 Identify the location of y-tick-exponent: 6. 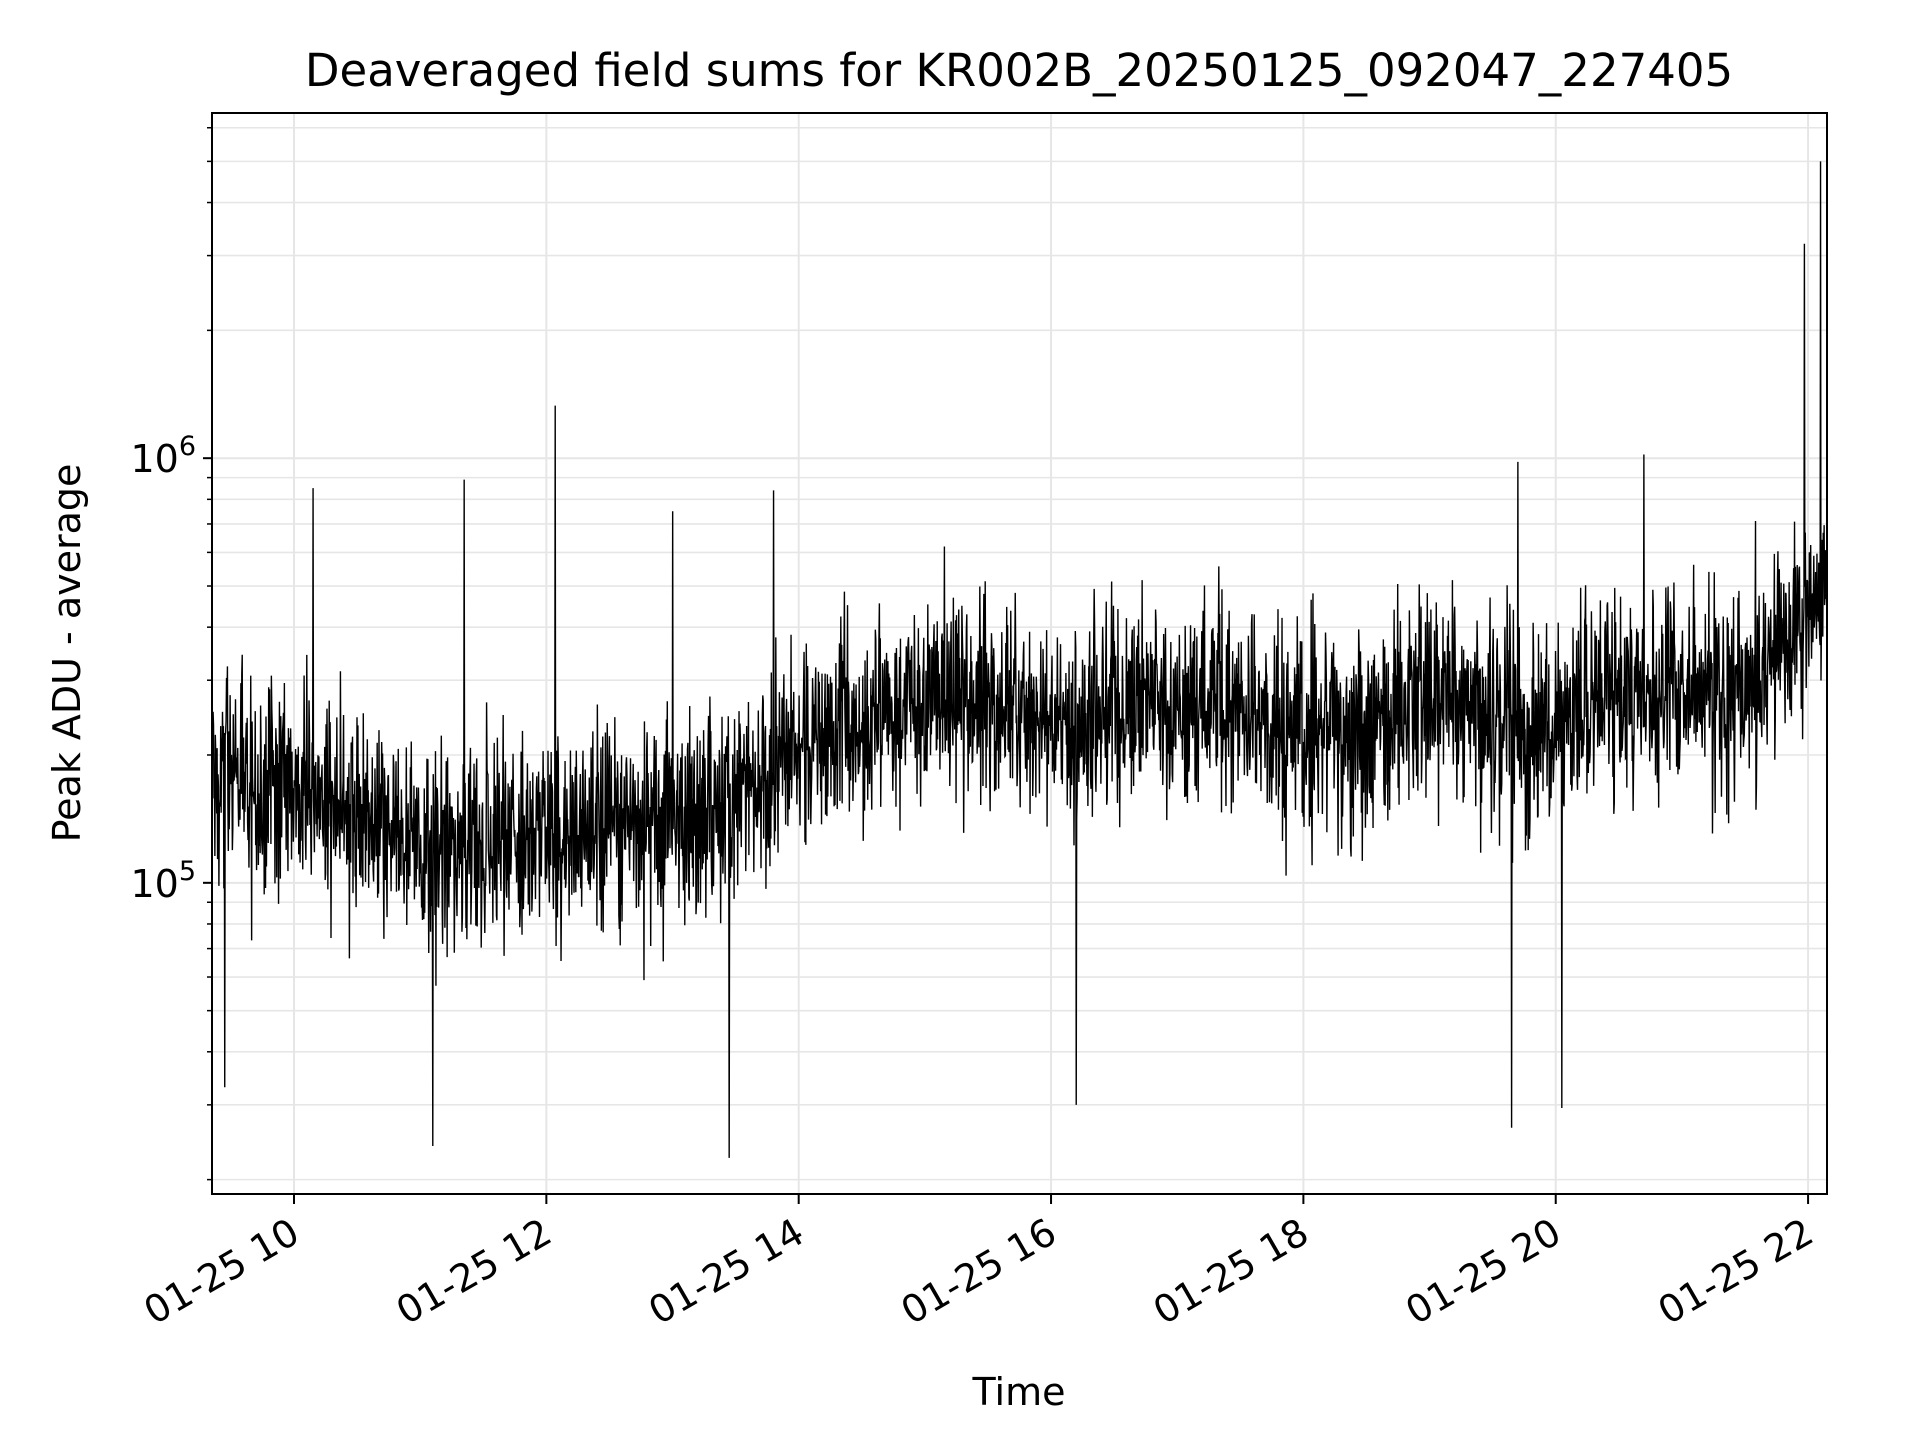
(187, 446).